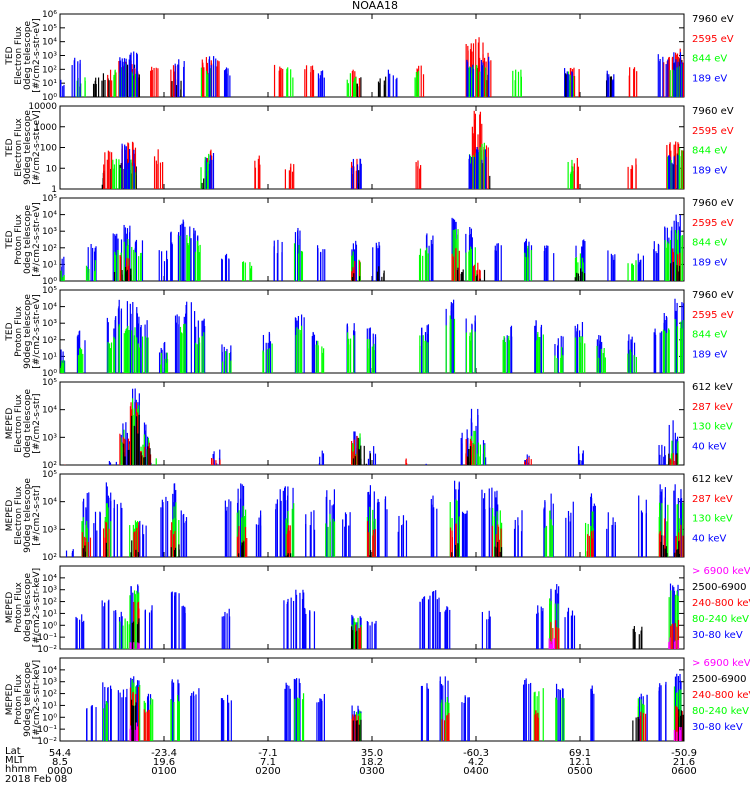 This screenshot has height=800, width=750. What do you see at coordinates (49, 70) in the screenshot?
I see `ytick-label-0-2: 10²` at bounding box center [49, 70].